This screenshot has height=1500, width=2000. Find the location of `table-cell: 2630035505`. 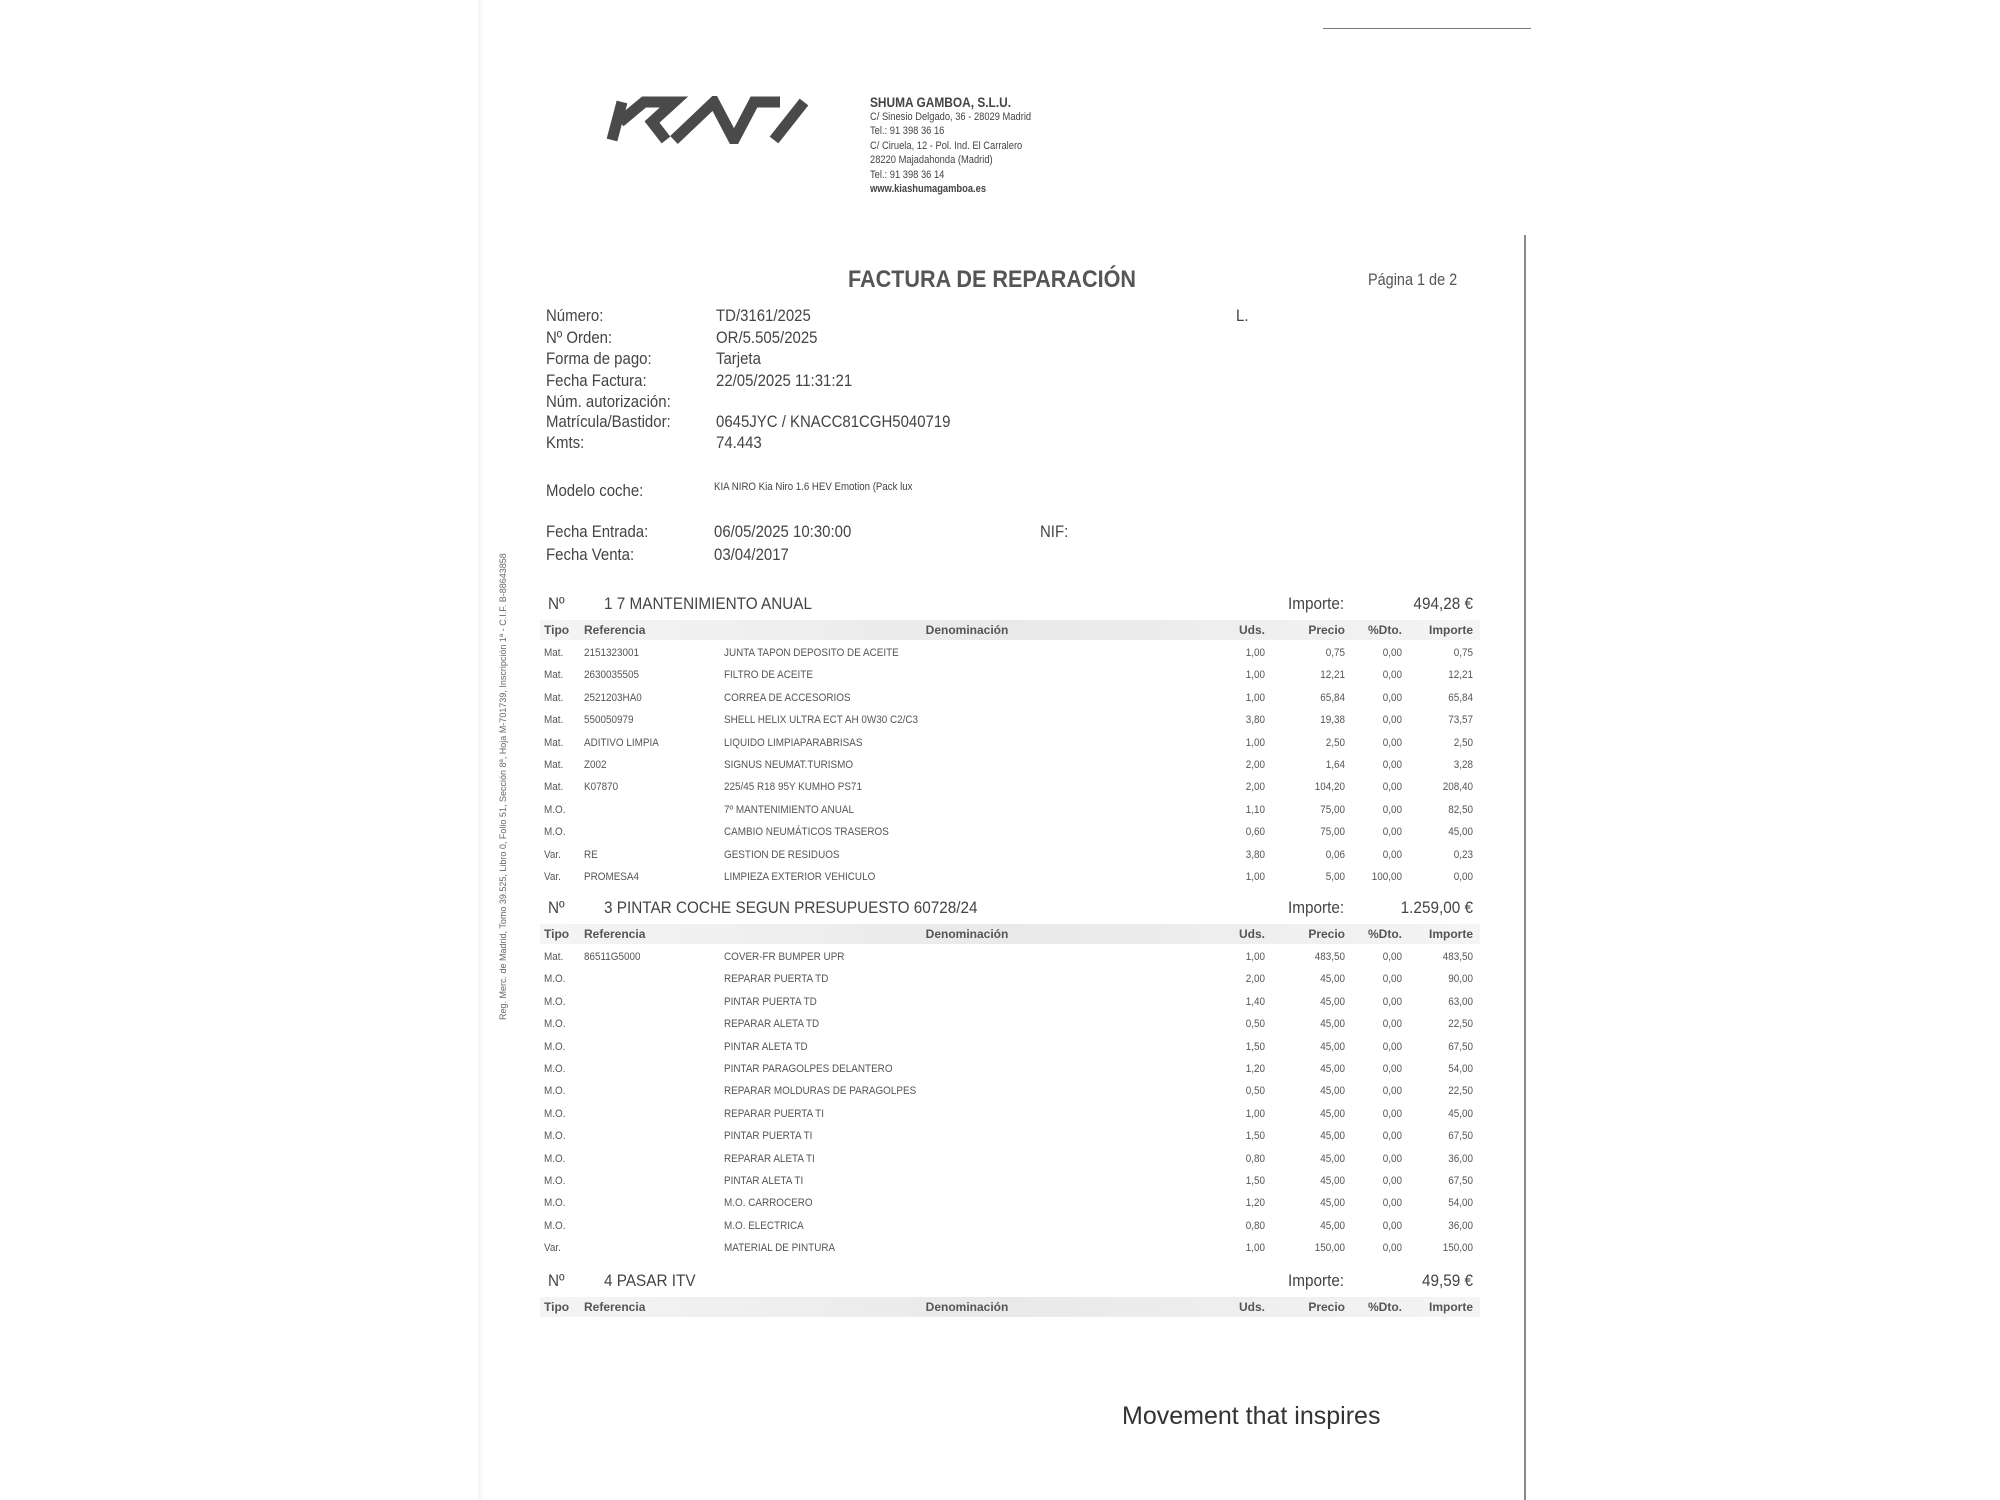

table-cell: 2630035505 is located at coordinates (612, 675).